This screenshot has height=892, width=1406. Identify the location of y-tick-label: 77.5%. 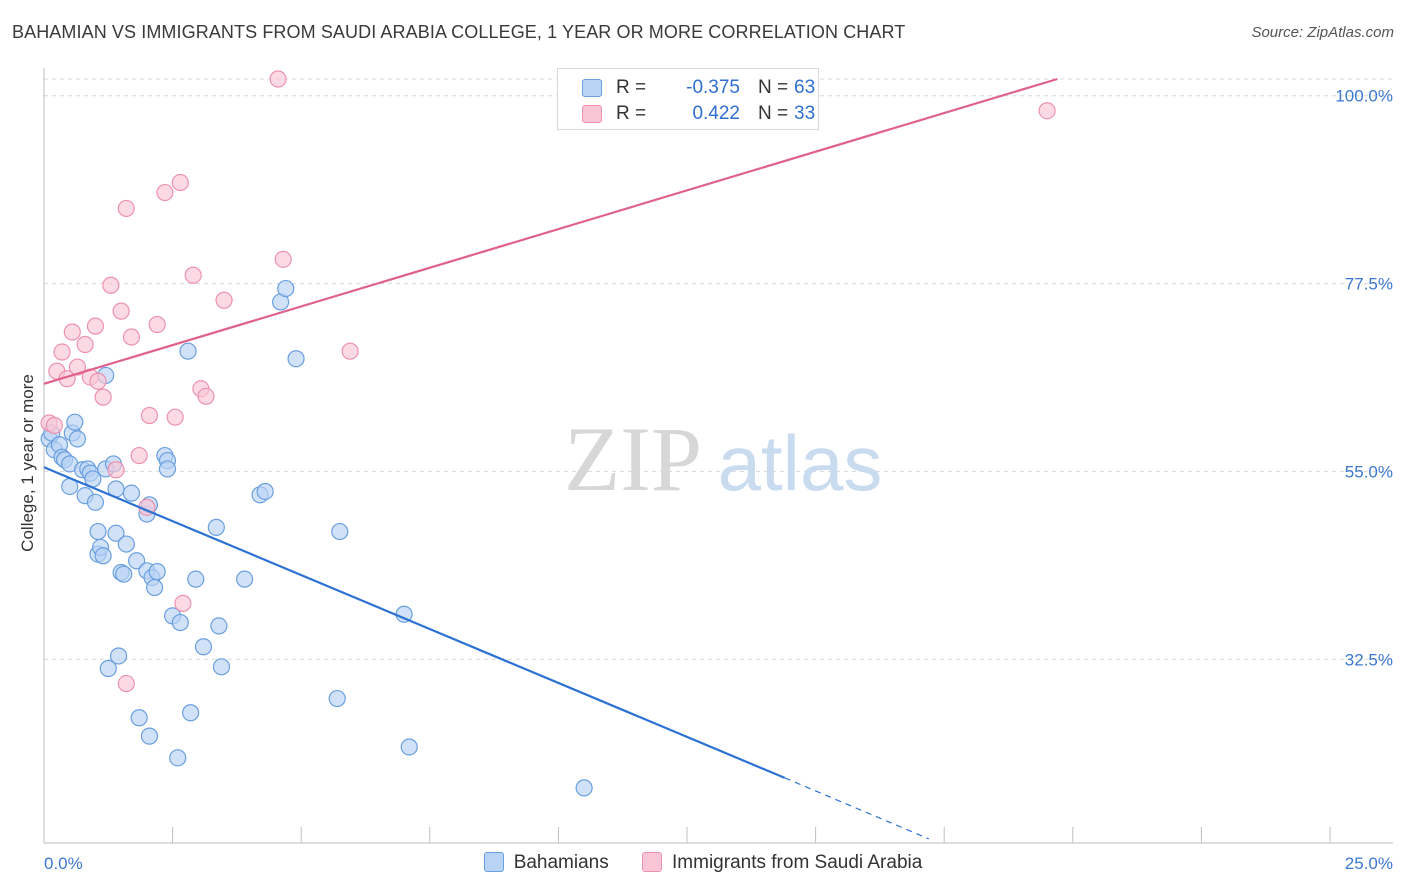
(1369, 284).